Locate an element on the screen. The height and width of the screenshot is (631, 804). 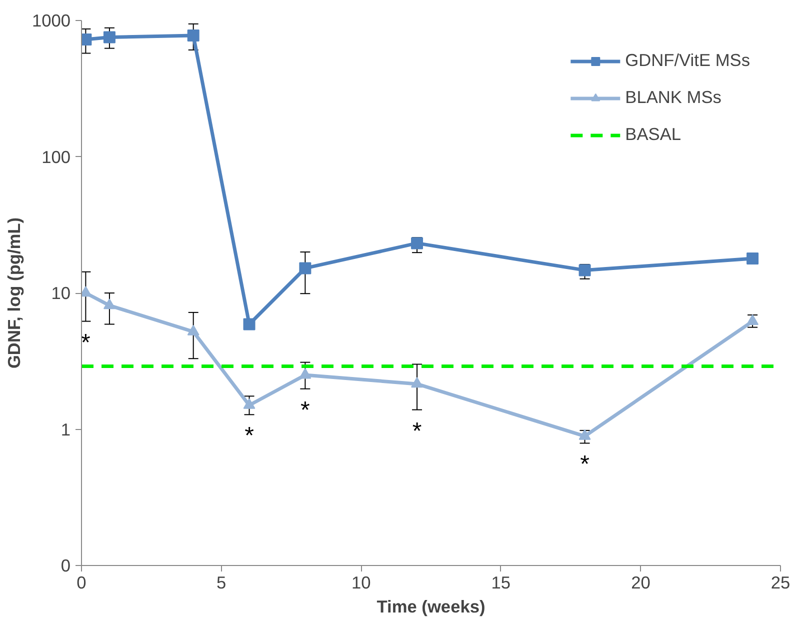
y-tick-label: 100 is located at coordinates (56, 156).